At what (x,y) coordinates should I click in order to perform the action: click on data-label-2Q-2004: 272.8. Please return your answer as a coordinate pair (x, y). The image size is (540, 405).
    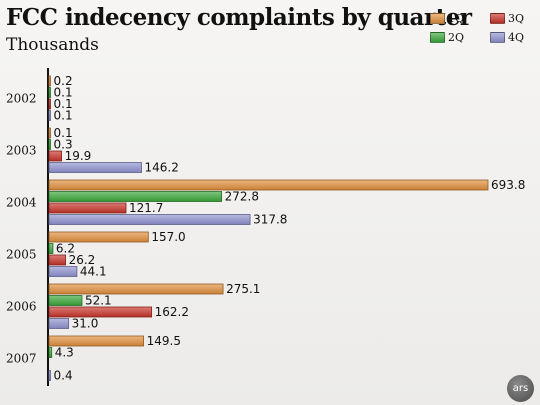
    Looking at the image, I should click on (242, 197).